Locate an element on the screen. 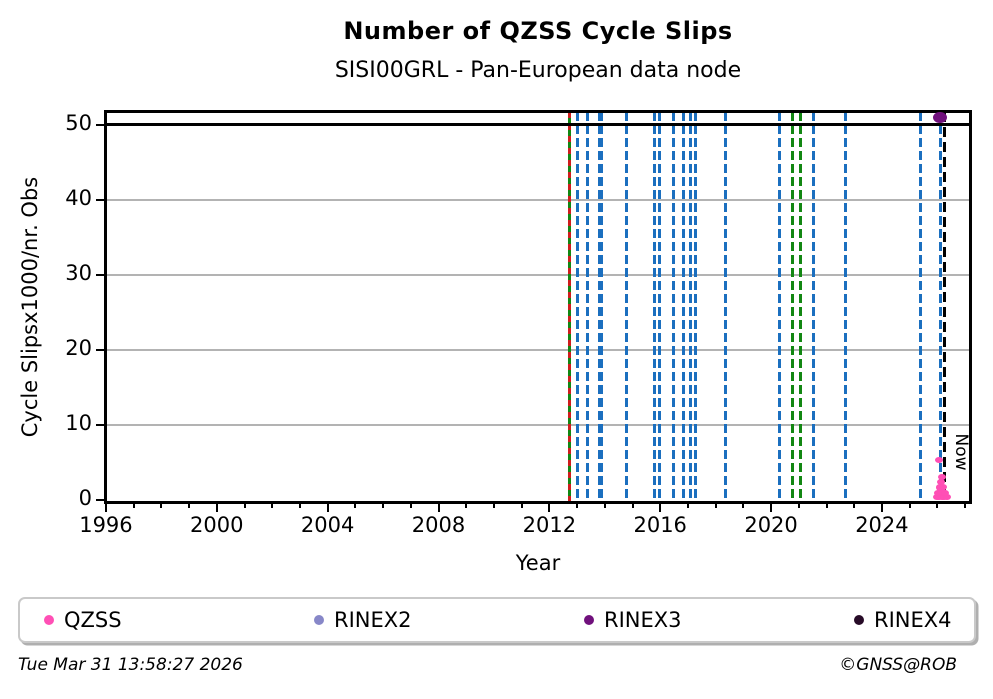  y-tick-label: 30 is located at coordinates (78, 272).